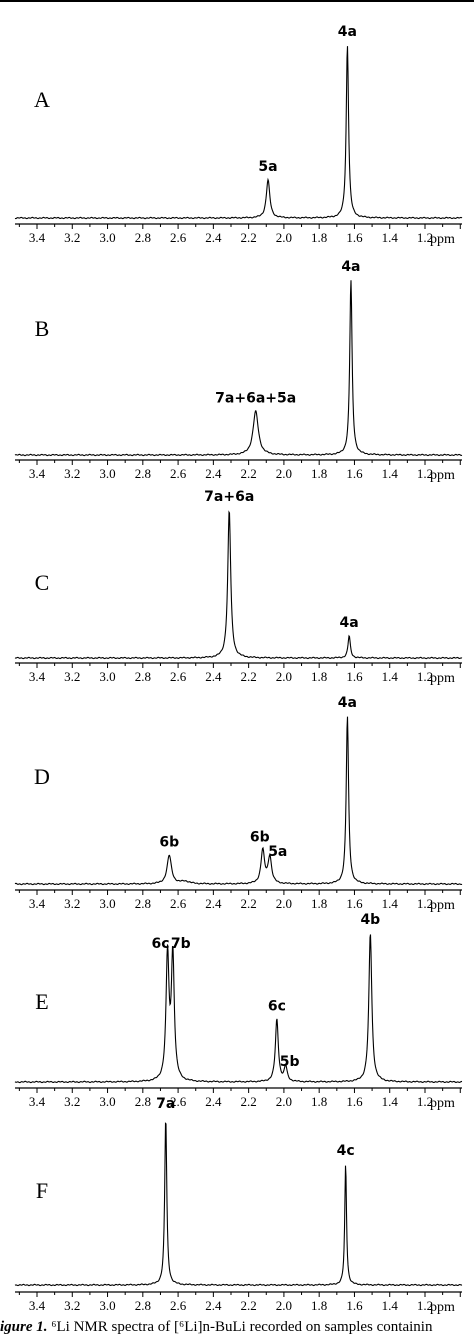 Image resolution: width=474 pixels, height=1344 pixels. I want to click on panel-letter: C, so click(42, 582).